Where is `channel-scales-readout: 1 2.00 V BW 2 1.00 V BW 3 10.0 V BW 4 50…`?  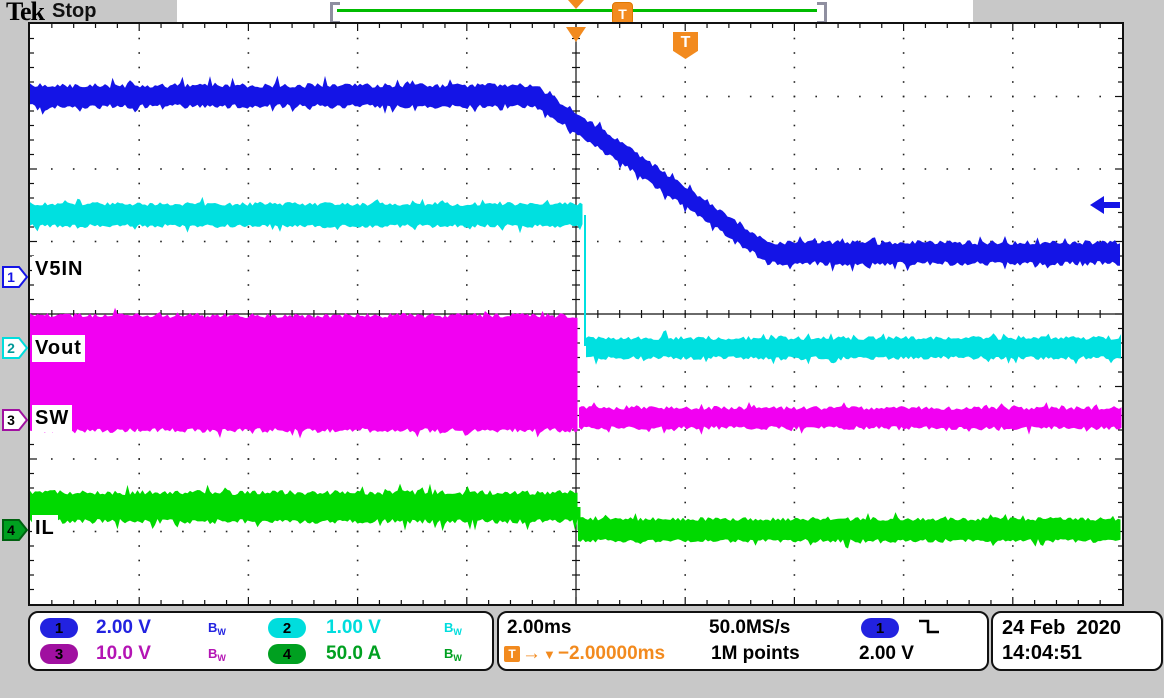
channel-scales-readout: 1 2.00 V BW 2 1.00 V BW 3 10.0 V BW 4 50… is located at coordinates (261, 641).